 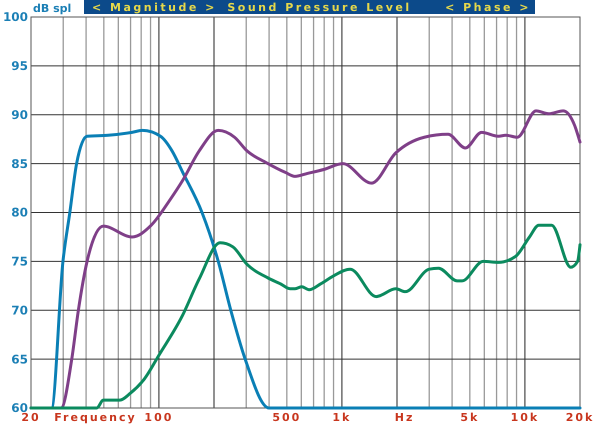 What do you see at coordinates (470, 417) in the screenshot?
I see `x-tick-label: 5k` at bounding box center [470, 417].